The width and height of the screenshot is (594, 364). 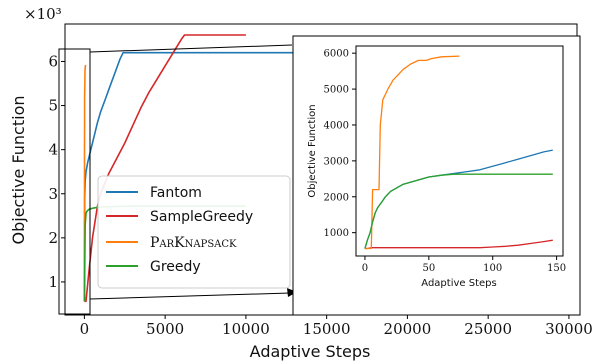 What do you see at coordinates (492, 268) in the screenshot?
I see `inset-x-tick-label: 100` at bounding box center [492, 268].